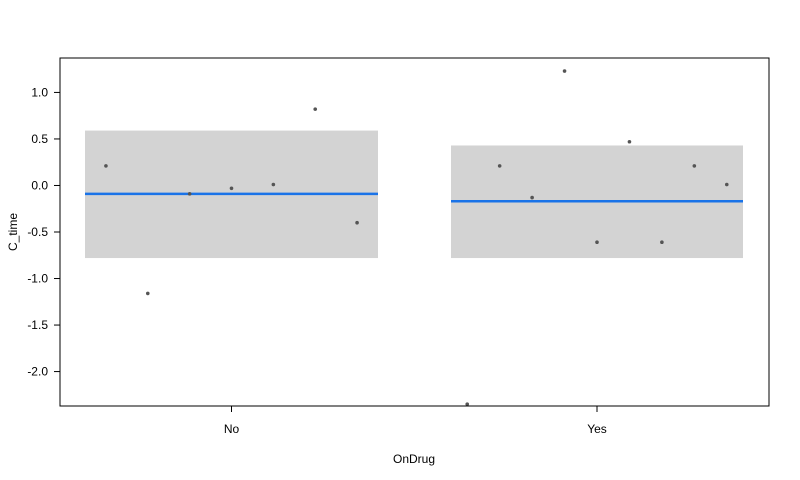 The image size is (800, 480). Describe the element at coordinates (13, 232) in the screenshot. I see `y-axis-label: C_time` at that location.